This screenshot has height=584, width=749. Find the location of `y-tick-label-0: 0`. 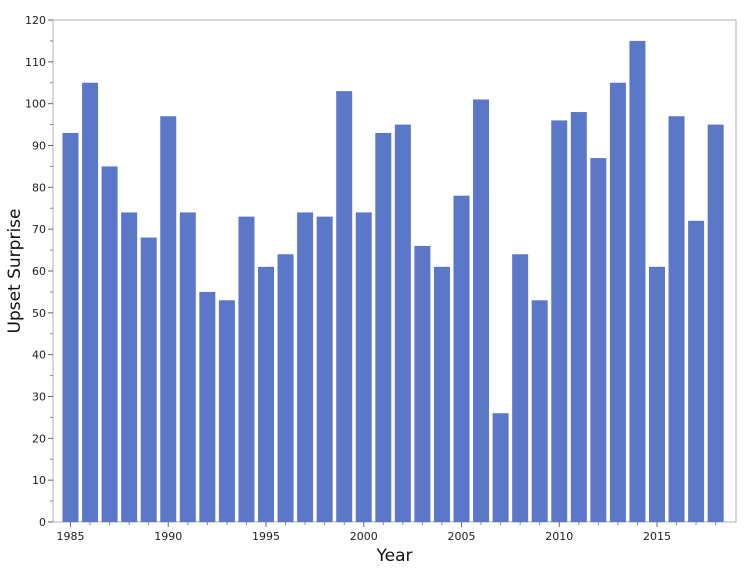

y-tick-label-0: 0 is located at coordinates (42, 522).